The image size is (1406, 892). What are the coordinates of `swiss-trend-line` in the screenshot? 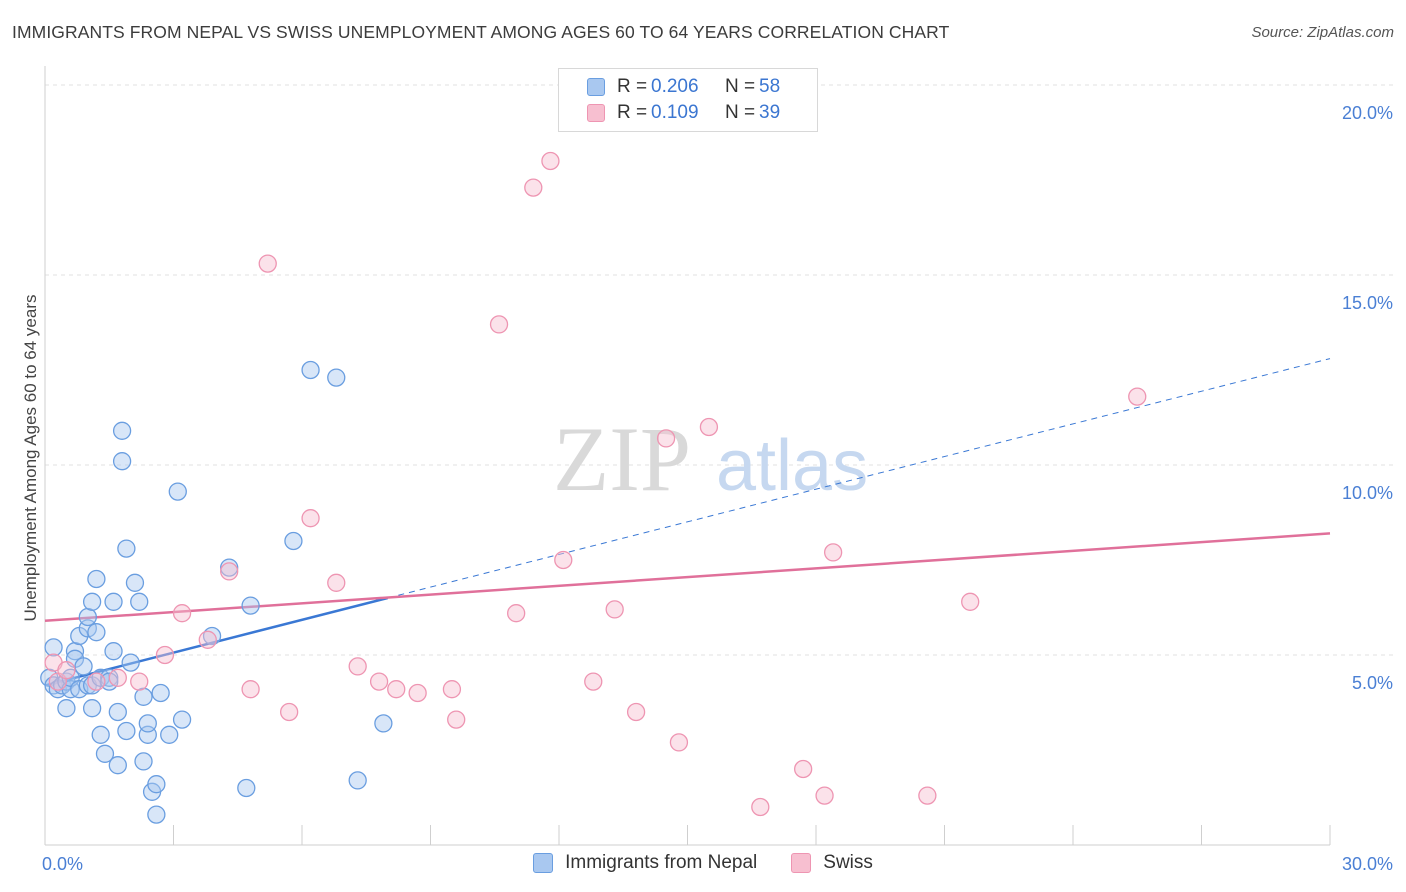 It's located at (687, 577).